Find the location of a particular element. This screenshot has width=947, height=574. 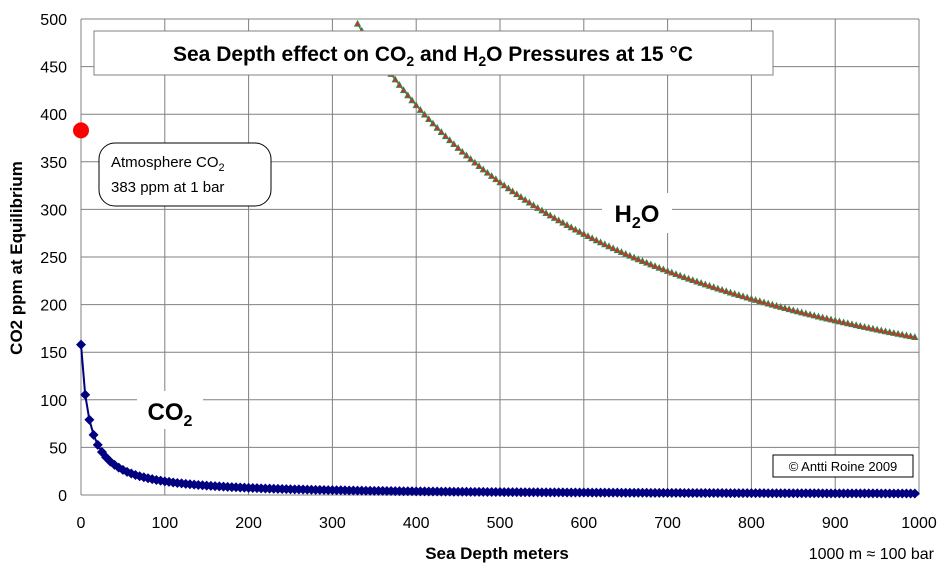

x-tick-label: 700 is located at coordinates (667, 523).